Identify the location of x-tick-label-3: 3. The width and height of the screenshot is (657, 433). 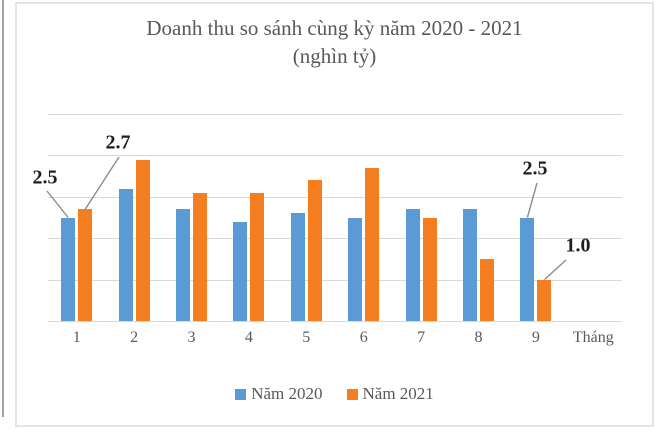
(191, 337).